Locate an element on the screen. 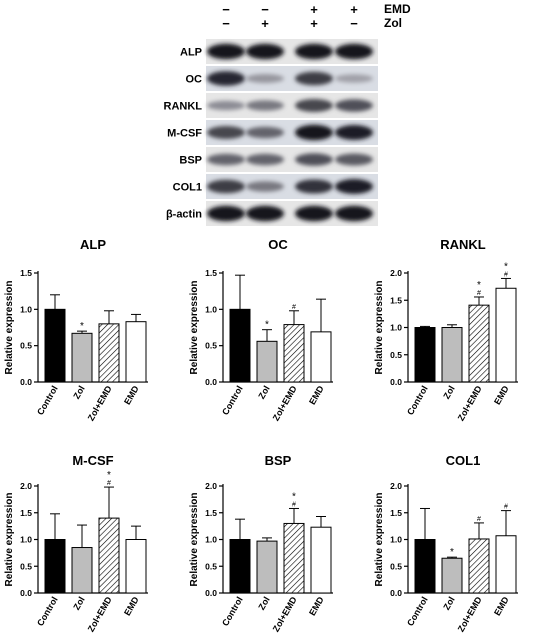 This screenshot has height=643, width=550. blot-row-label: COL1 is located at coordinates (187, 188).